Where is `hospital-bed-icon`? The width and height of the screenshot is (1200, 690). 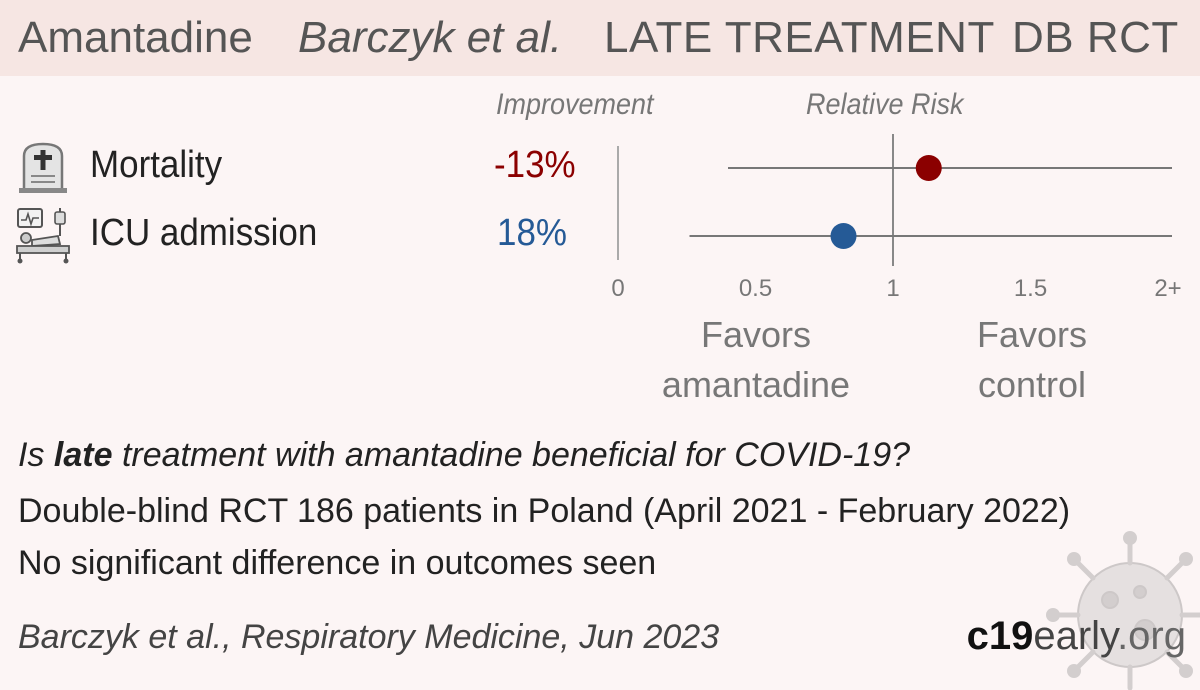 hospital-bed-icon is located at coordinates (43, 236).